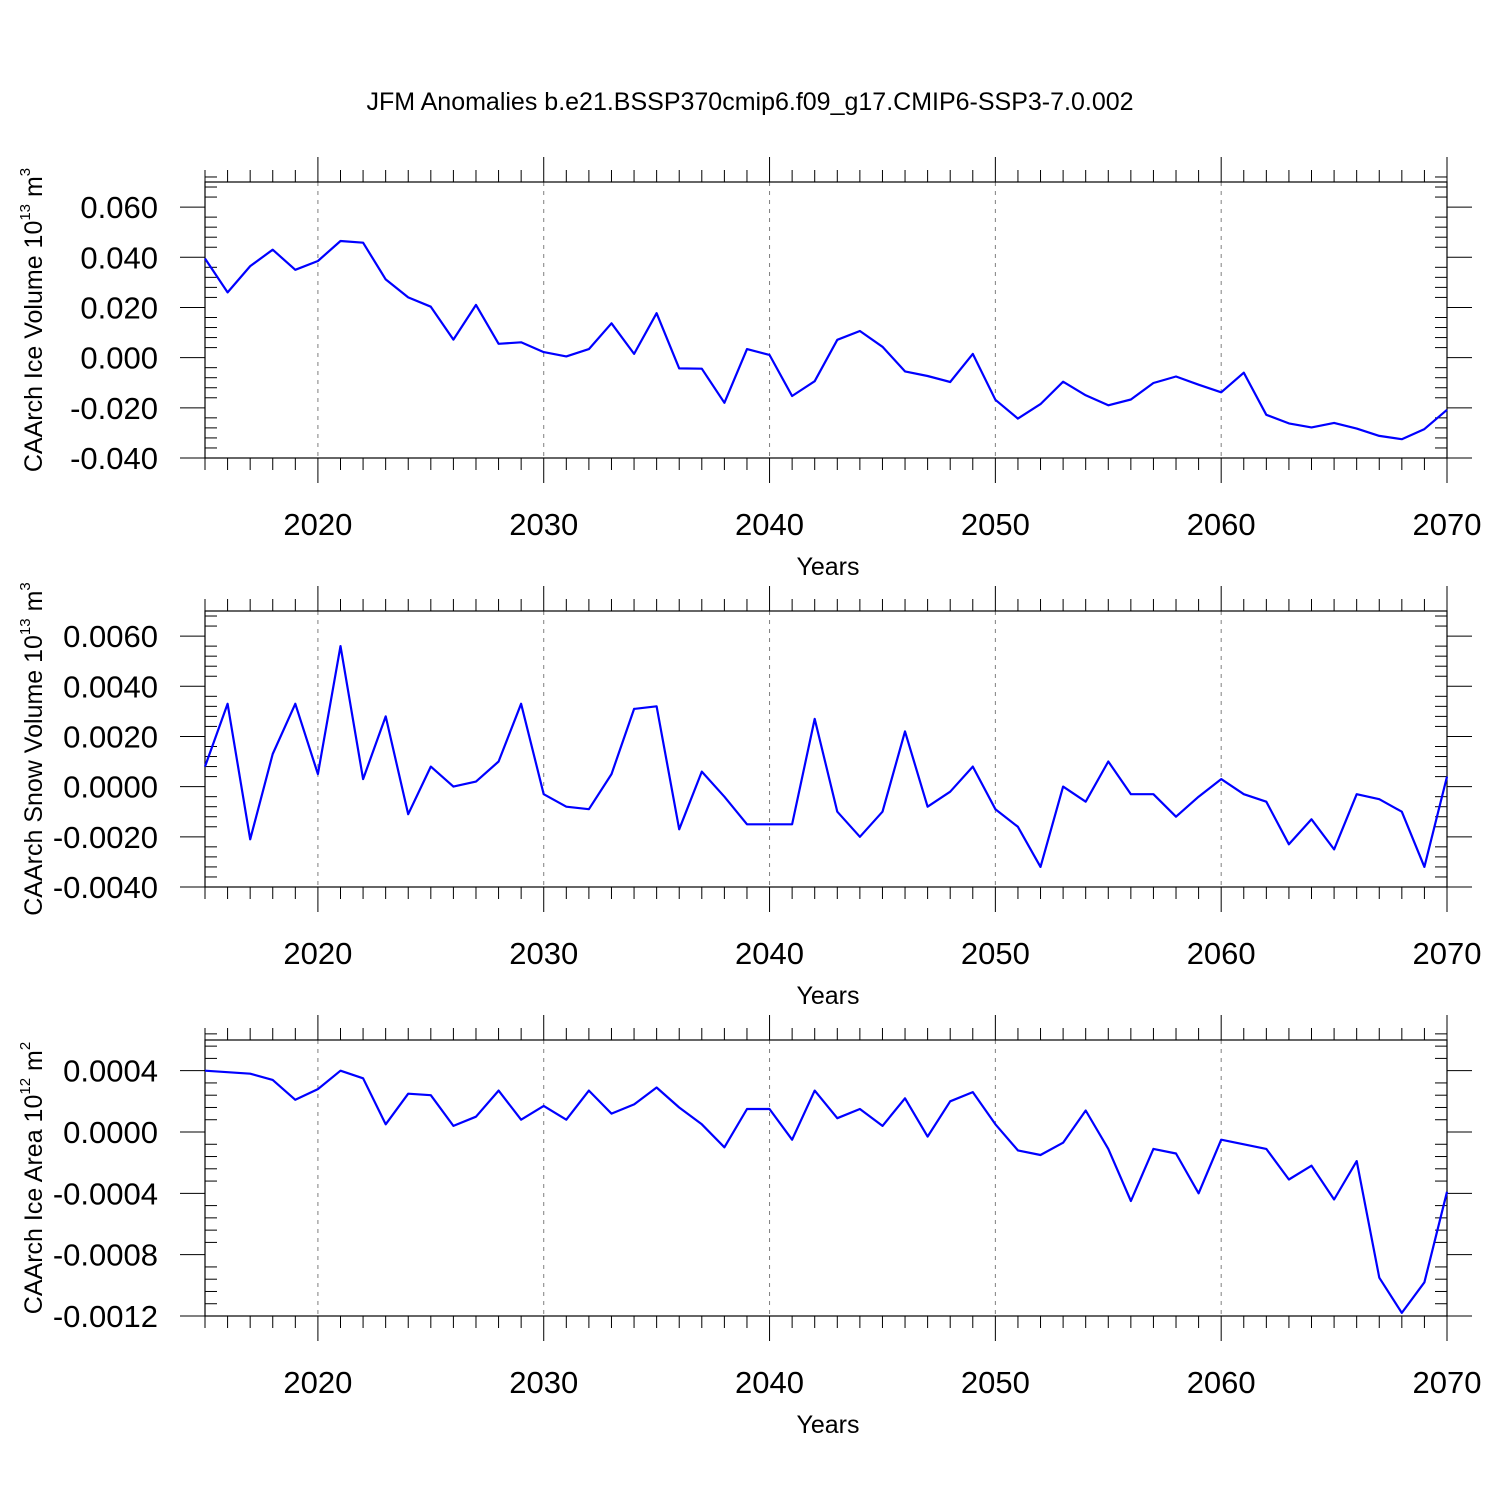 This screenshot has height=1500, width=1500. What do you see at coordinates (34, 1205) in the screenshot?
I see `y-axis-label-text: CAArch Ice Area 10` at bounding box center [34, 1205].